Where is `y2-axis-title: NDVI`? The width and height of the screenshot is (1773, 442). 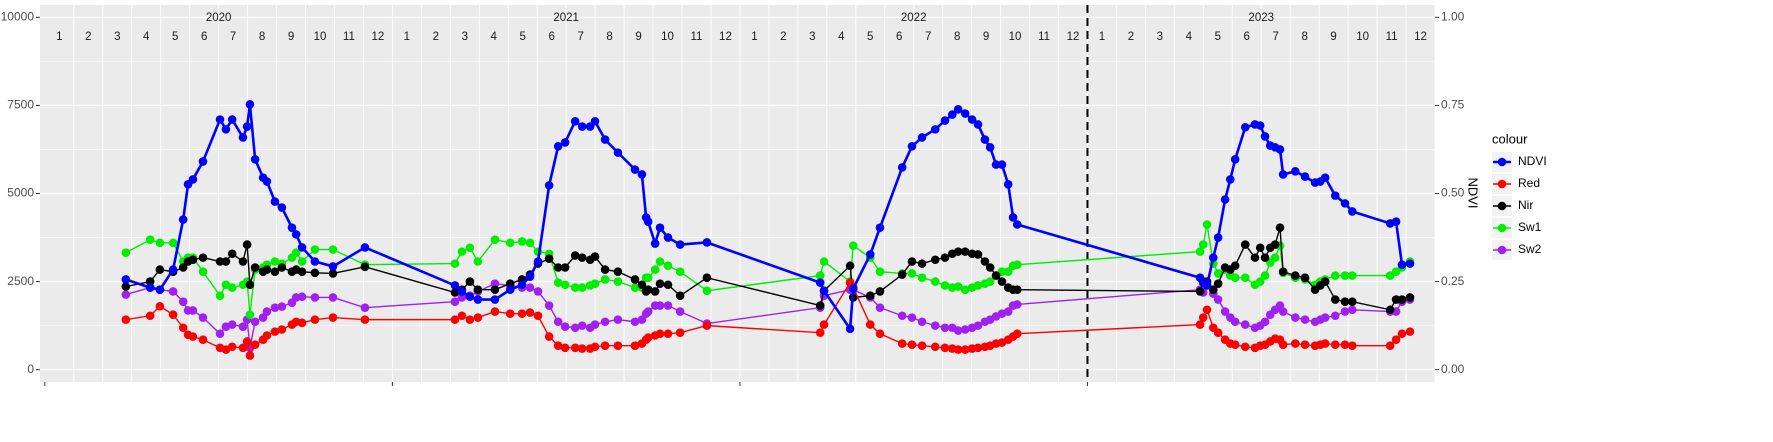
y2-axis-title: NDVI is located at coordinates (1473, 192).